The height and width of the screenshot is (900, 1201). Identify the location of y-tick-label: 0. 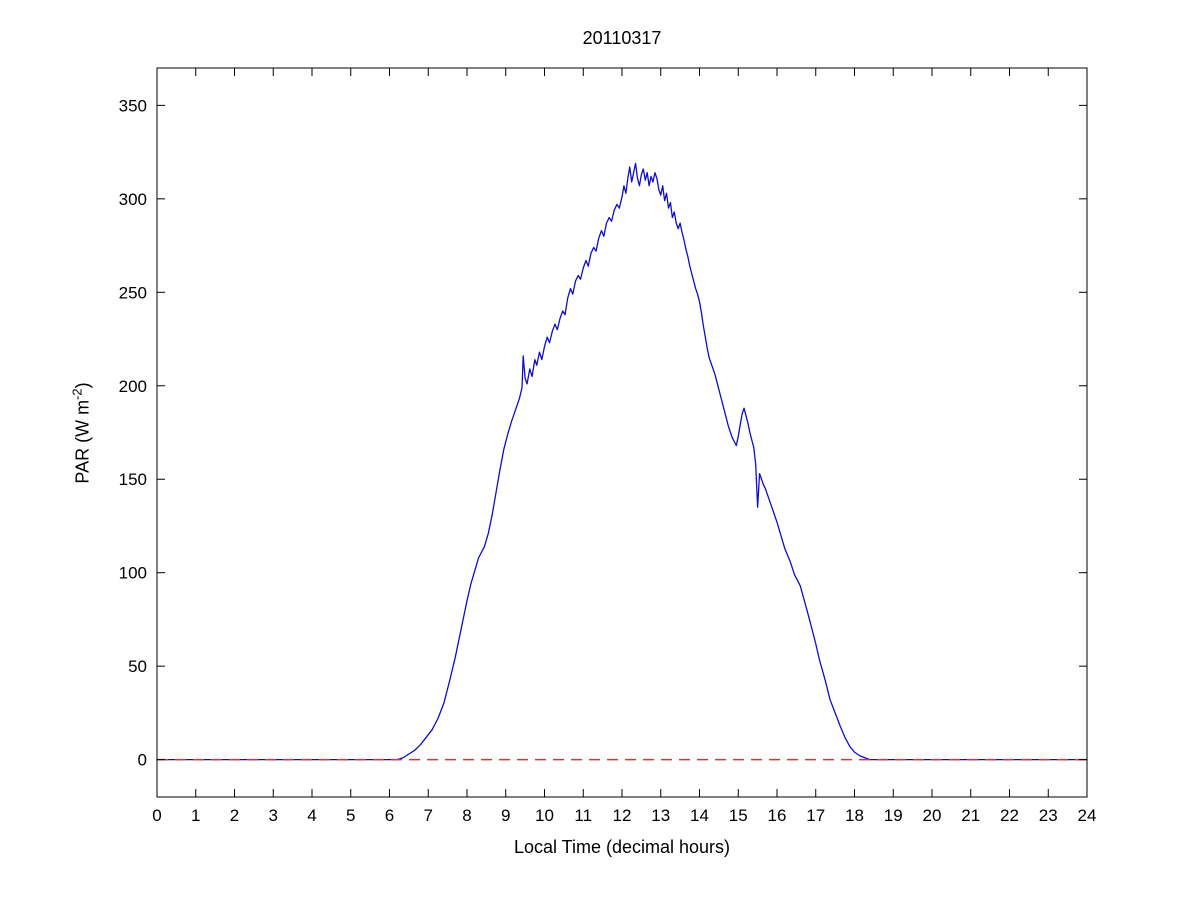
(142, 760).